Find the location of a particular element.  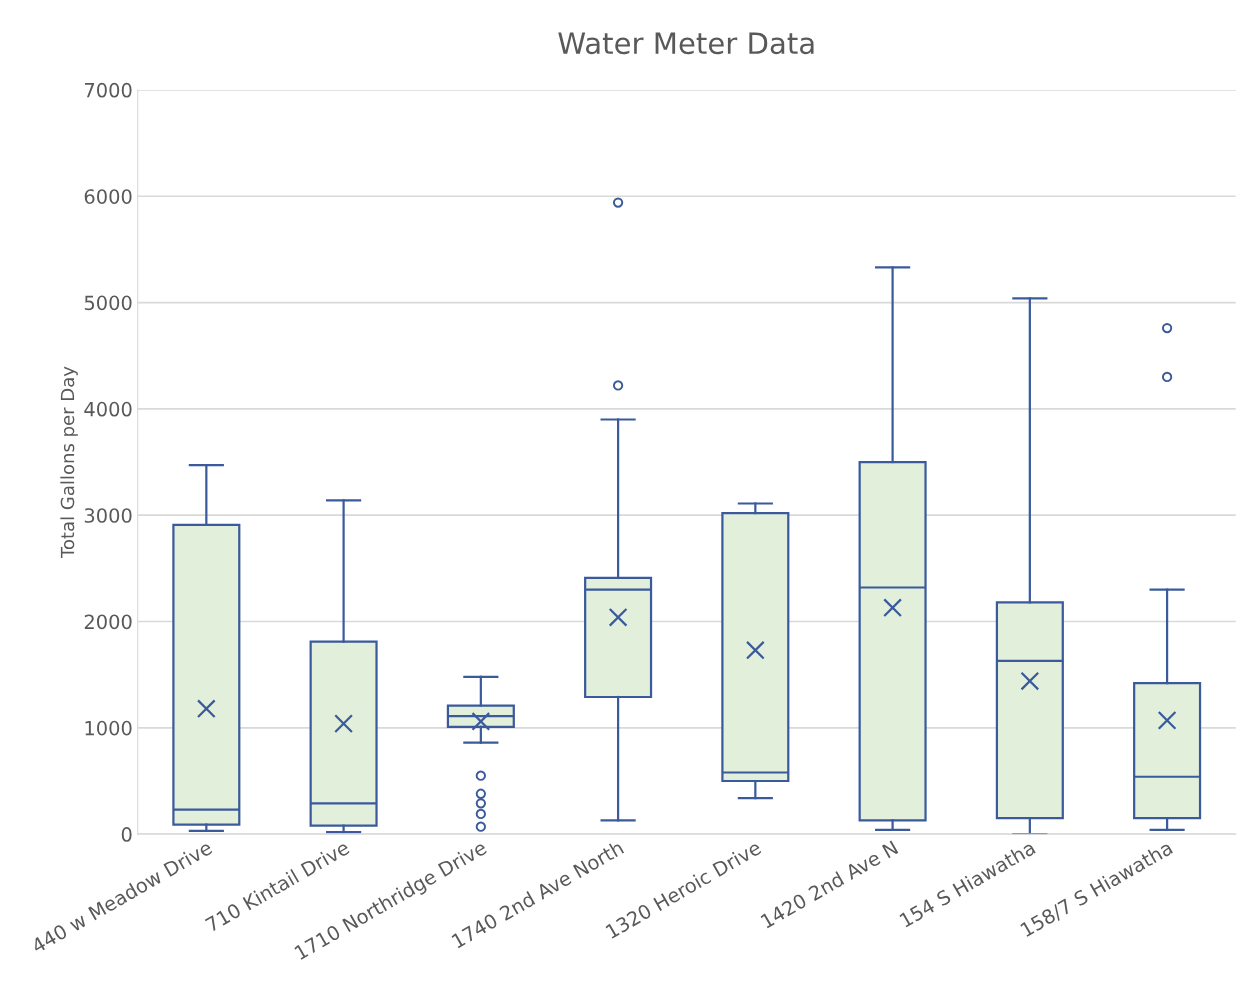

y-tick-label: 1000 is located at coordinates (108, 728).